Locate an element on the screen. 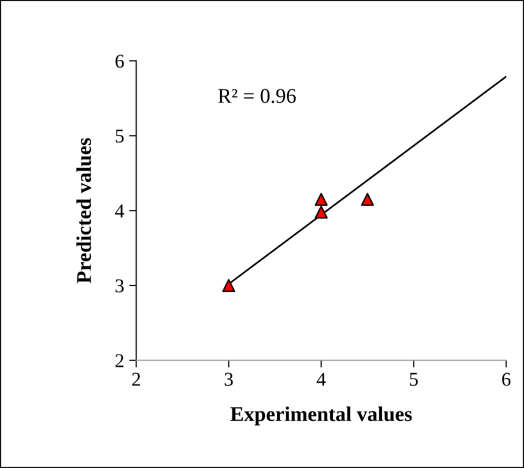  x-tick-label: 6 is located at coordinates (506, 379).